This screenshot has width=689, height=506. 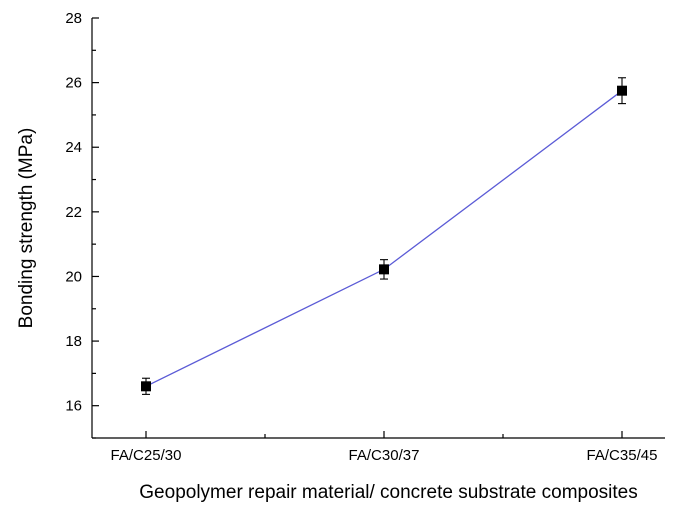 What do you see at coordinates (73, 276) in the screenshot?
I see `y-tick-label: 20` at bounding box center [73, 276].